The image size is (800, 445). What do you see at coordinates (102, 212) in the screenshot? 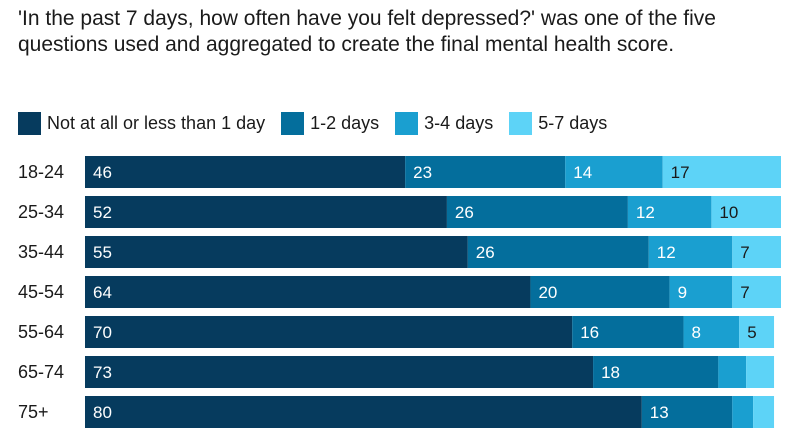
I see `data-label: 52` at bounding box center [102, 212].